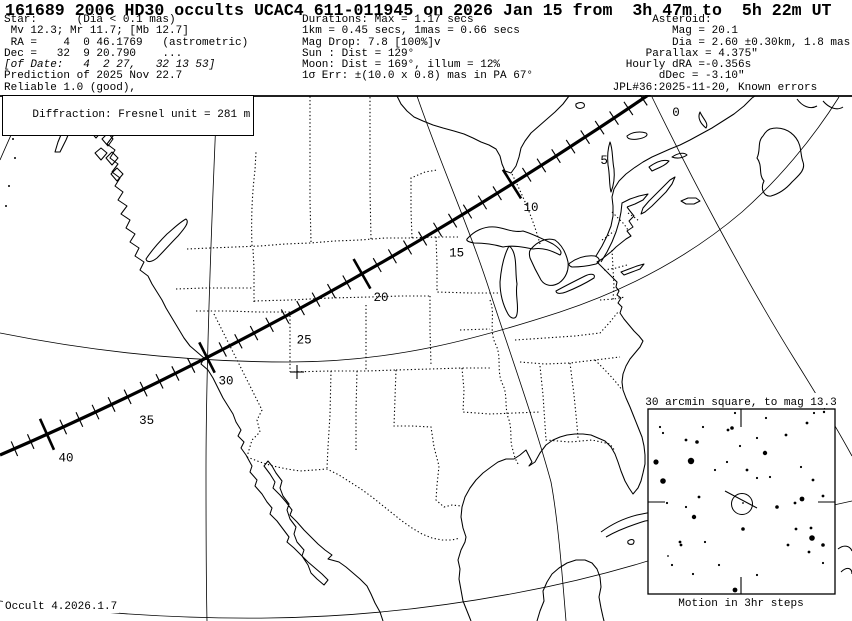 The height and width of the screenshot is (621, 852). Describe the element at coordinates (65, 458) in the screenshot. I see `path-minute-label: 40` at that location.